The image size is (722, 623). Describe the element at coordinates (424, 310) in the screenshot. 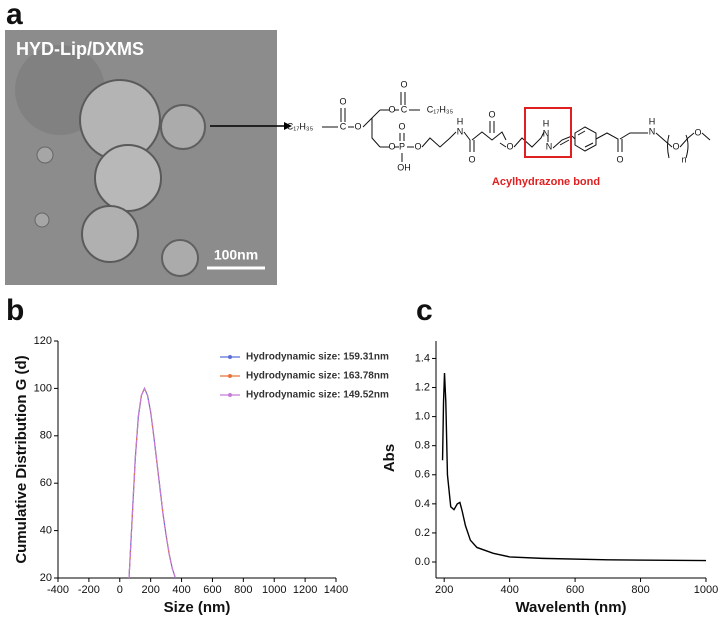

I see `panel-label: c` at that location.